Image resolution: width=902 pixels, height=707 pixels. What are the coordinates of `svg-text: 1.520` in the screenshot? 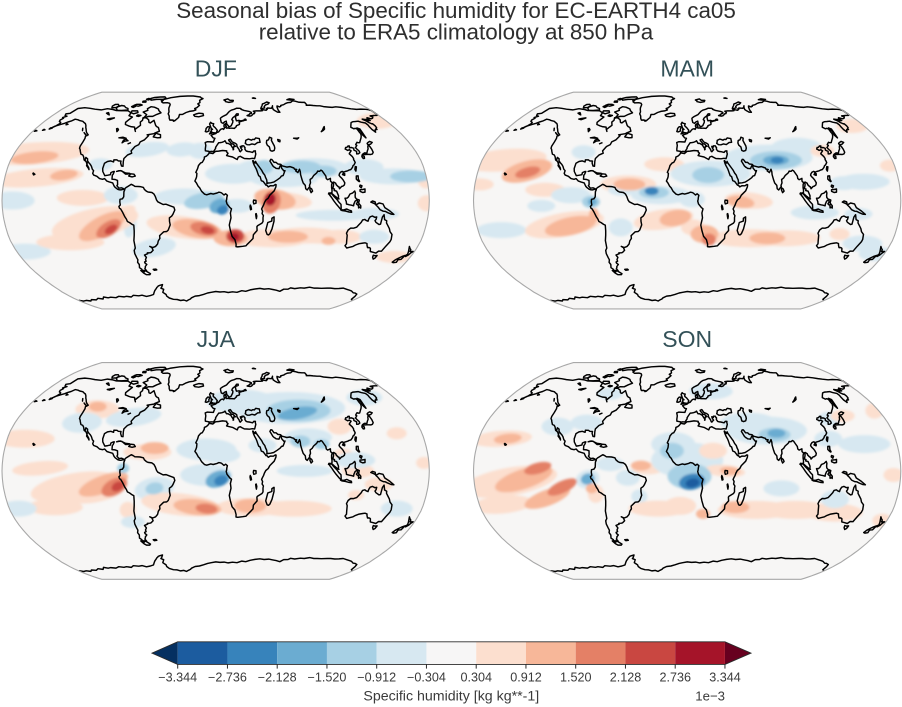 It's located at (576, 678).